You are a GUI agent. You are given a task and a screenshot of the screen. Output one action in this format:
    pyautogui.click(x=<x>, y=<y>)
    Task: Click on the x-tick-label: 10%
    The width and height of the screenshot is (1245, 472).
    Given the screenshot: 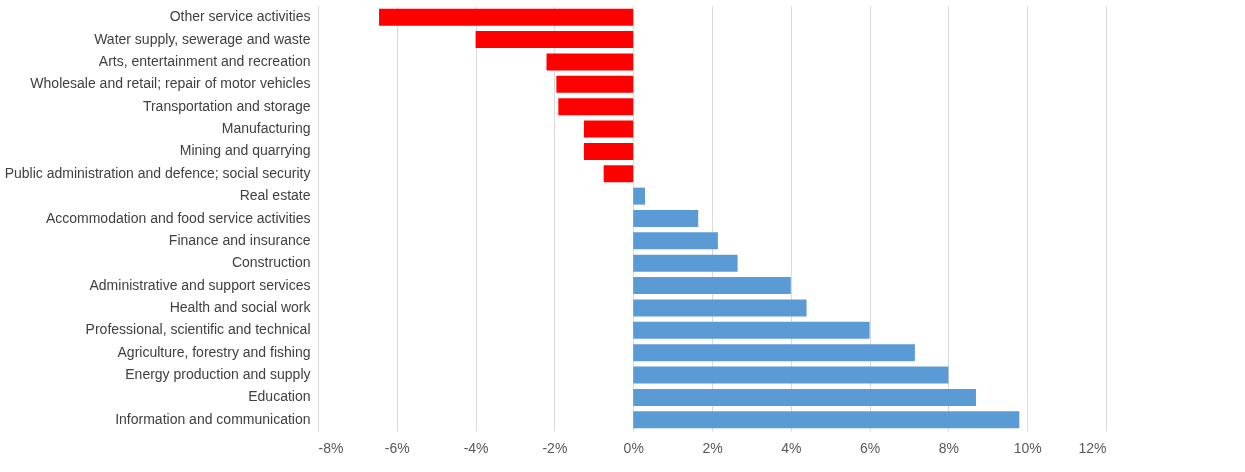 What is the action you would take?
    pyautogui.click(x=1027, y=447)
    